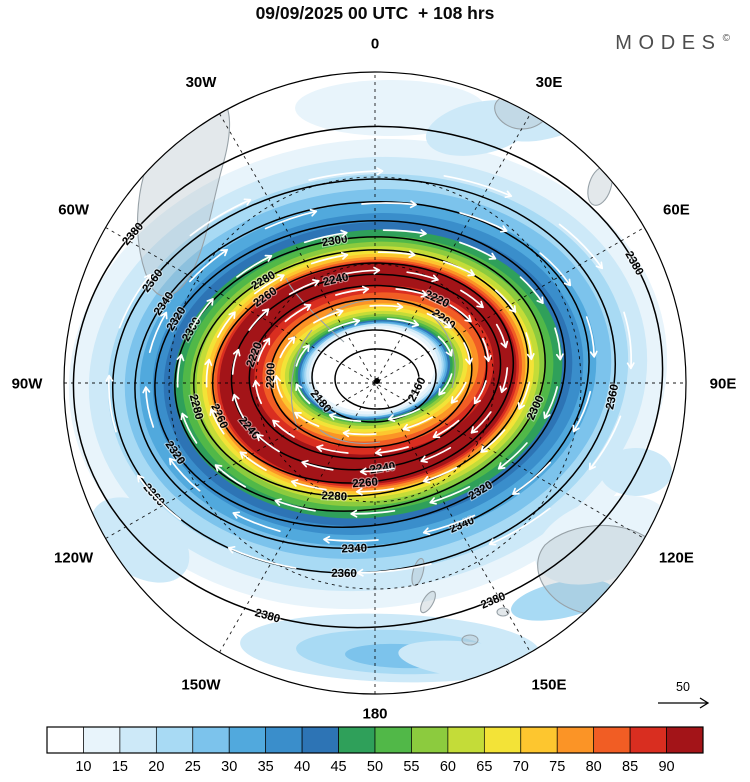 Image resolution: width=750 pixels, height=782 pixels. Describe the element at coordinates (302, 767) in the screenshot. I see `colorbar-tick: 40` at that location.